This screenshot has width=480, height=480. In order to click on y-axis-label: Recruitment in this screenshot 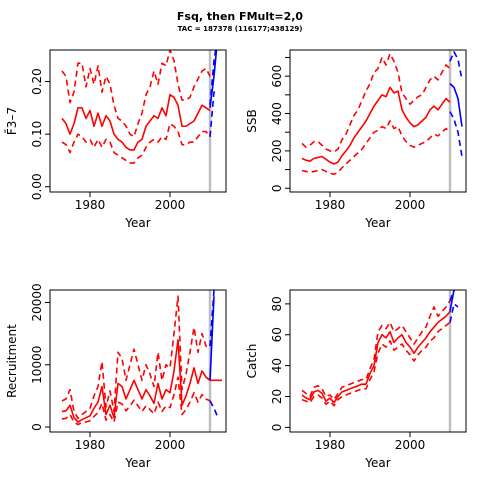, I will do `click(12, 361)`.